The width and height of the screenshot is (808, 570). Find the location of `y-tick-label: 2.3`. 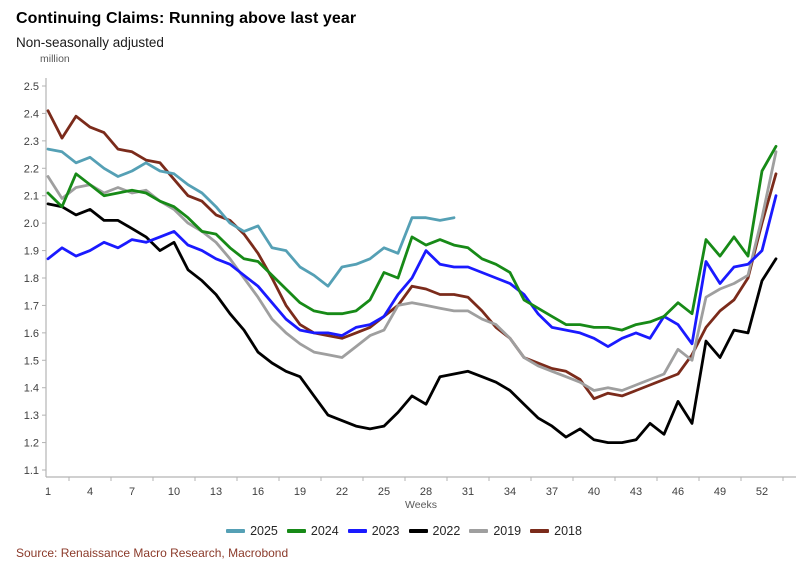

y-tick-label: 2.3 is located at coordinates (31, 142).